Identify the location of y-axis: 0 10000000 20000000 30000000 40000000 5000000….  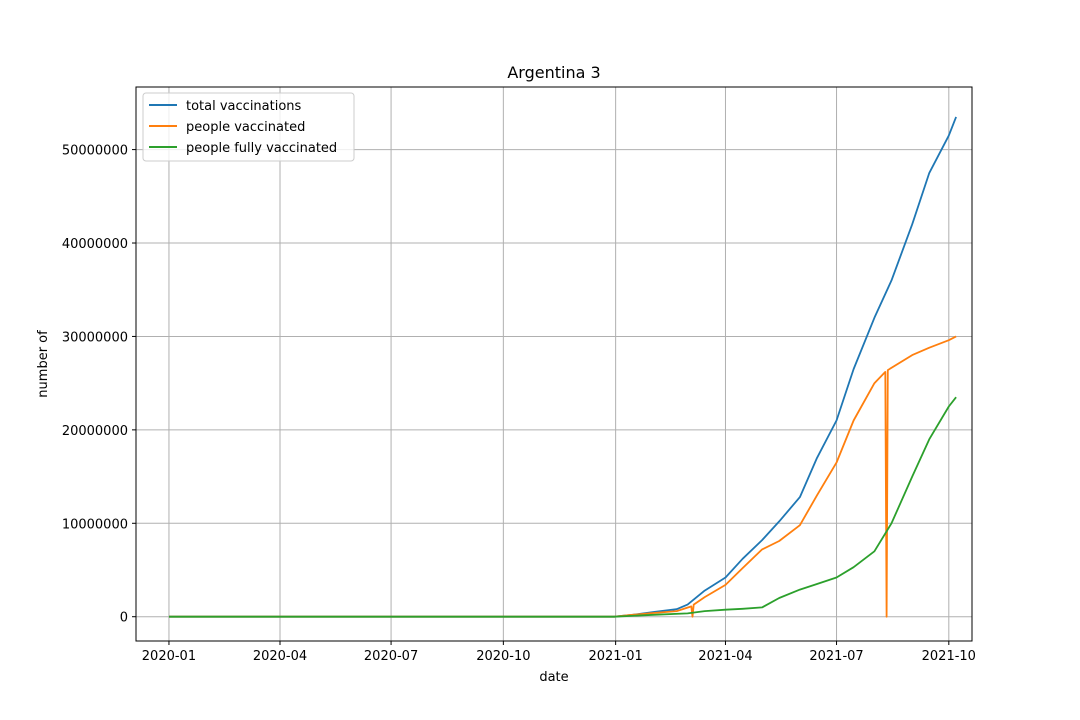
(99, 385).